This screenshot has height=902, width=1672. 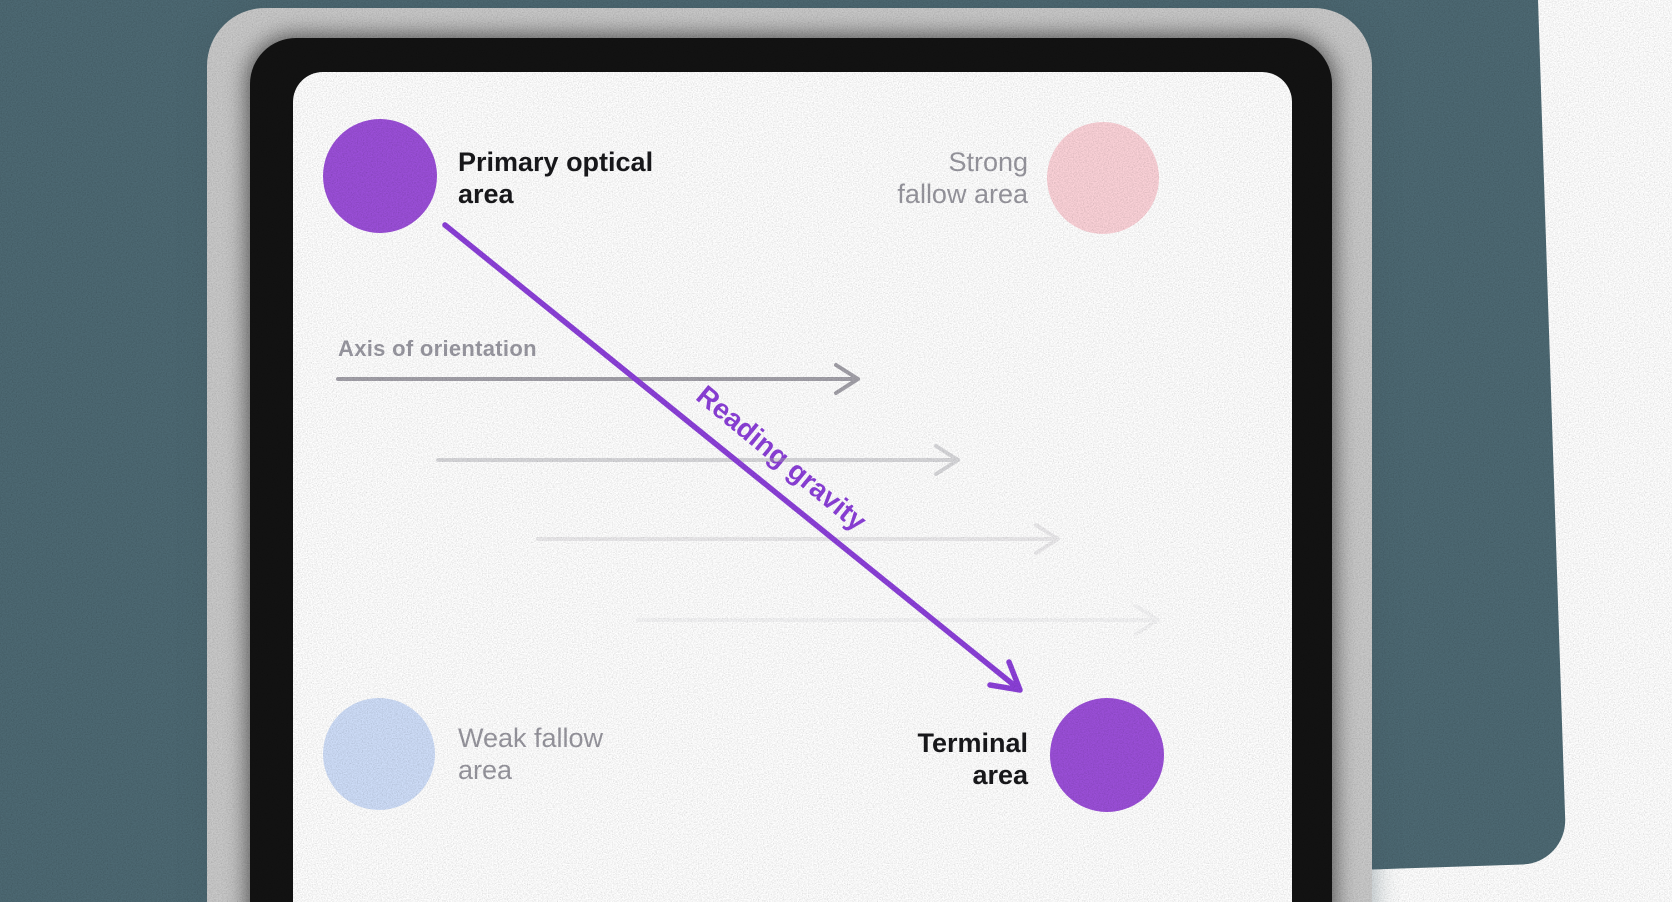 I want to click on axis-arrow-4-icon, so click(x=898, y=620).